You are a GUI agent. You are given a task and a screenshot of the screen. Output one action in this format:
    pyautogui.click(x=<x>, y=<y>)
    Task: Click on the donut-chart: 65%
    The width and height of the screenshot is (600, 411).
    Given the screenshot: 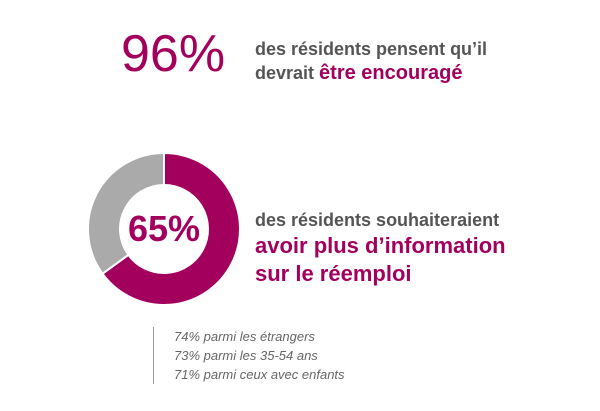 What is the action you would take?
    pyautogui.click(x=164, y=229)
    